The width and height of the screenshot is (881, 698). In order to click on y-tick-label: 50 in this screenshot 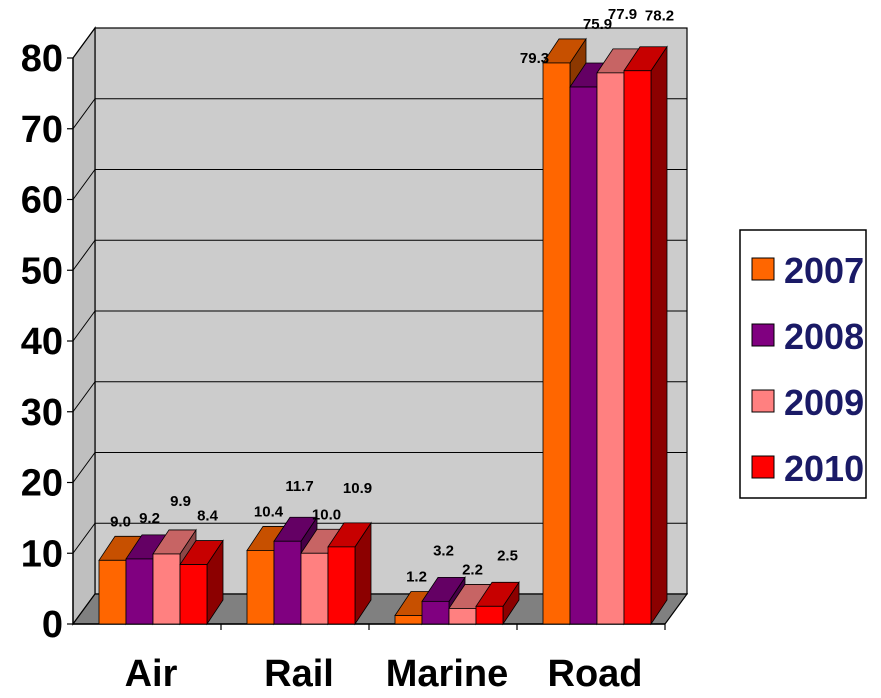, I will do `click(42, 271)`.